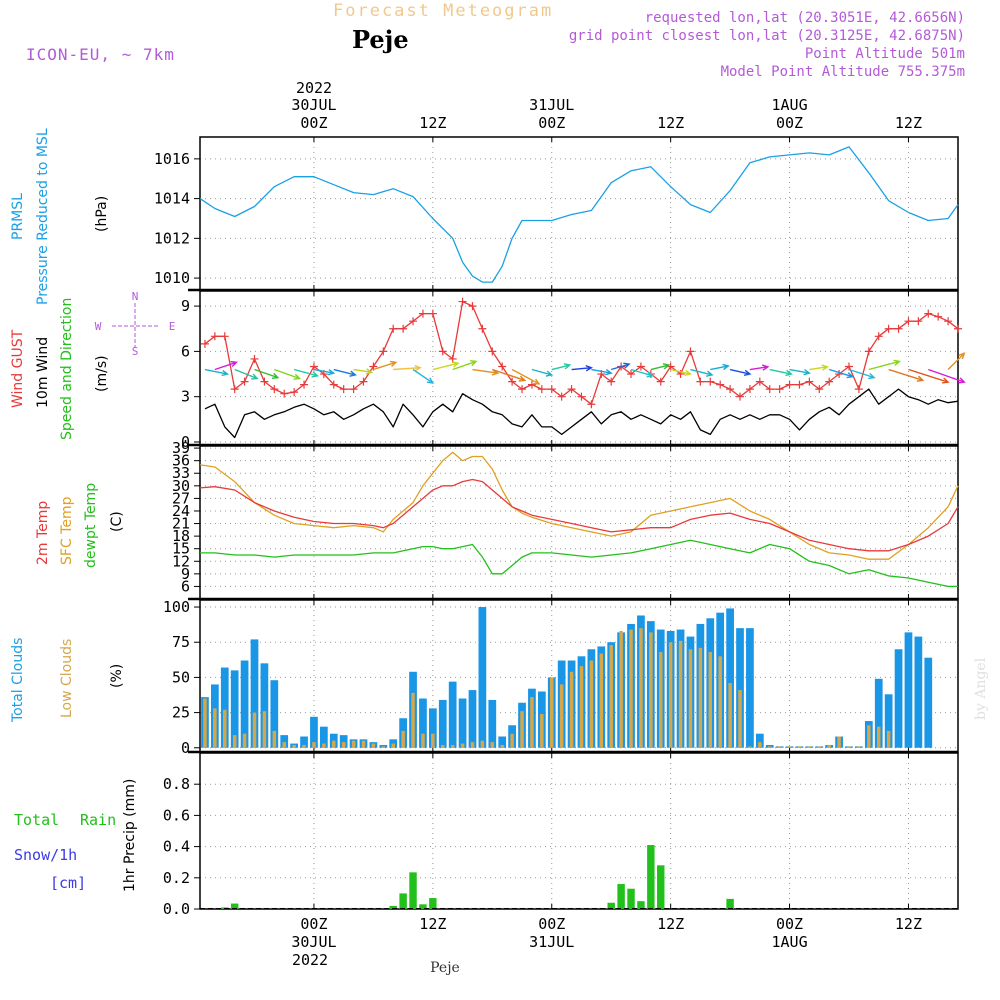 This screenshot has width=1000, height=1000. What do you see at coordinates (181, 486) in the screenshot?
I see `y-tick-label: 30` at bounding box center [181, 486].